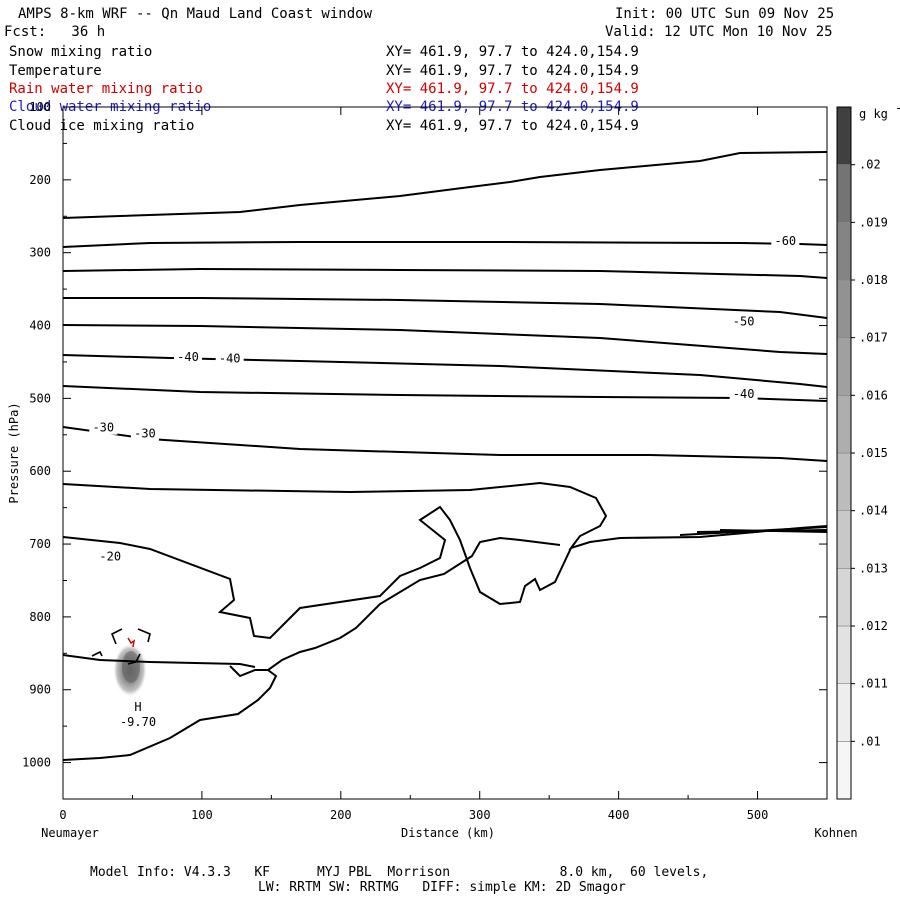 This screenshot has width=900, height=900. What do you see at coordinates (897, 108) in the screenshot?
I see `colorbar-unit-exponent: -1` at bounding box center [897, 108].